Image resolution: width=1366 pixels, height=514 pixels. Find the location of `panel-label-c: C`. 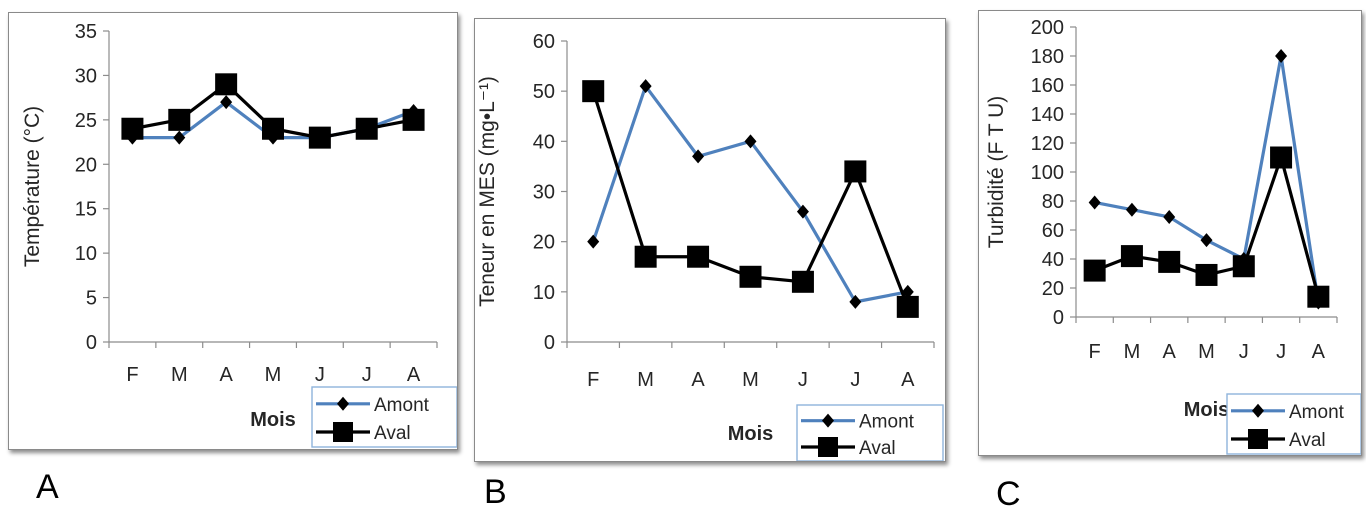

panel-label-c: C is located at coordinates (1008, 494).